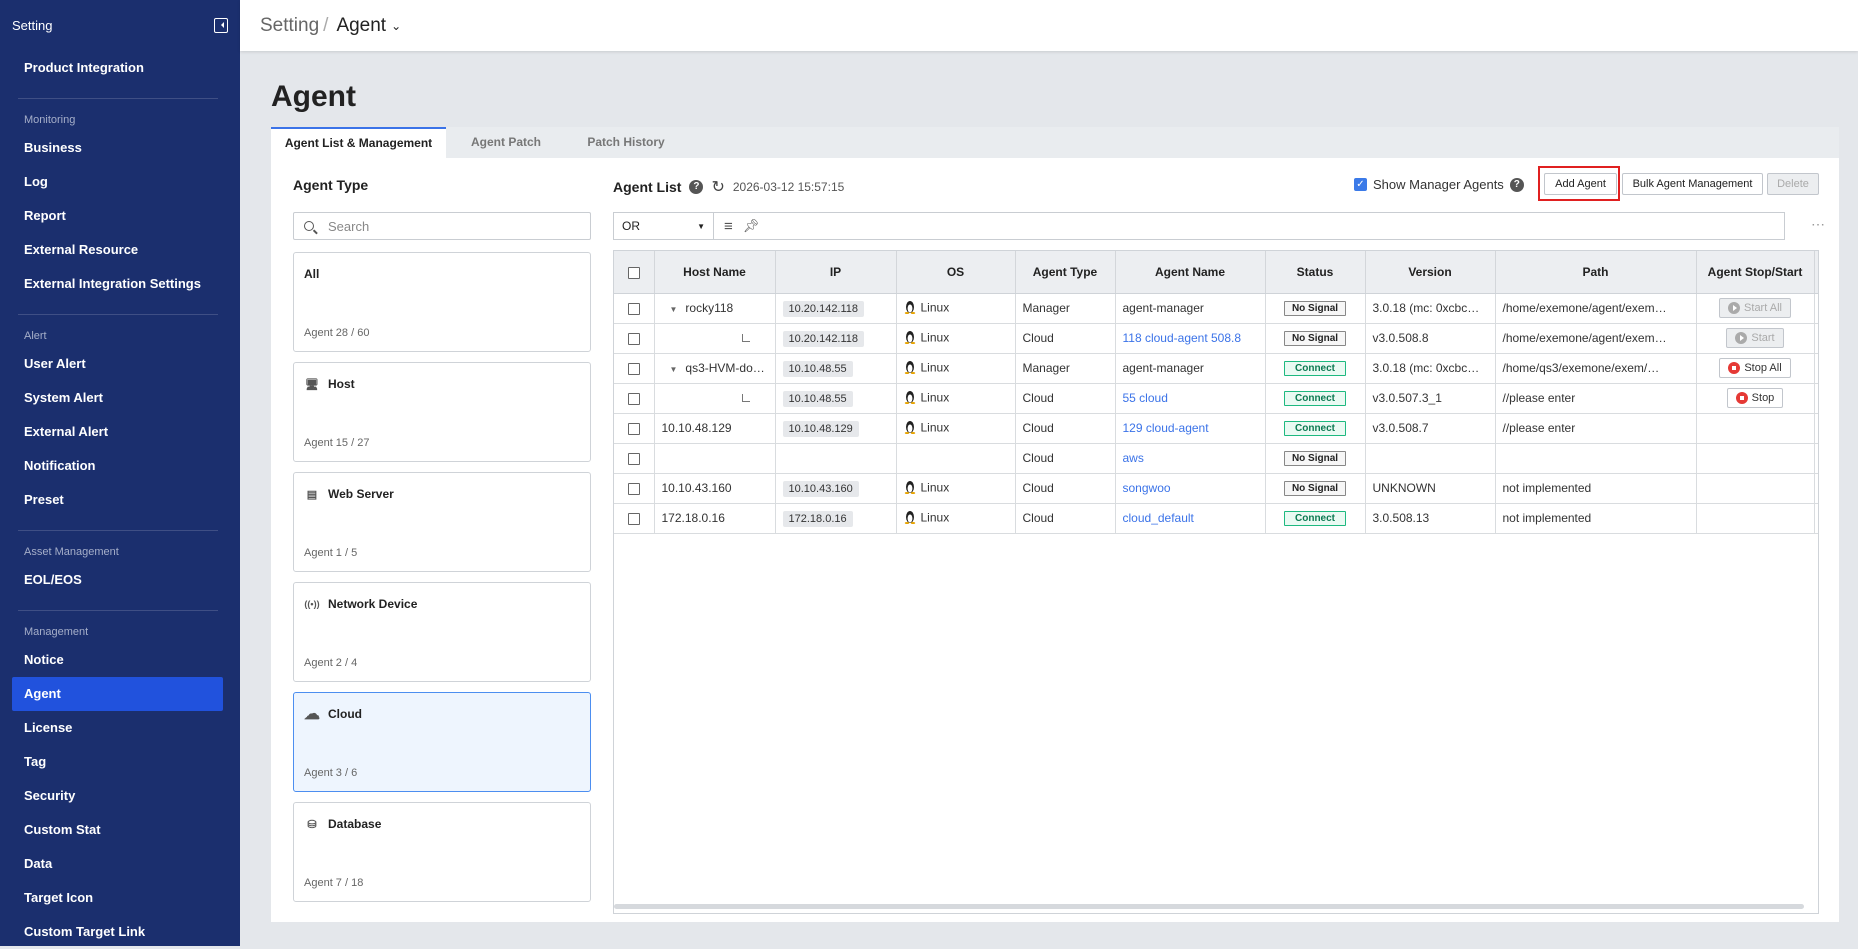 The image size is (1858, 949). I want to click on card-agent-count: Agent 1 / 5, so click(331, 553).